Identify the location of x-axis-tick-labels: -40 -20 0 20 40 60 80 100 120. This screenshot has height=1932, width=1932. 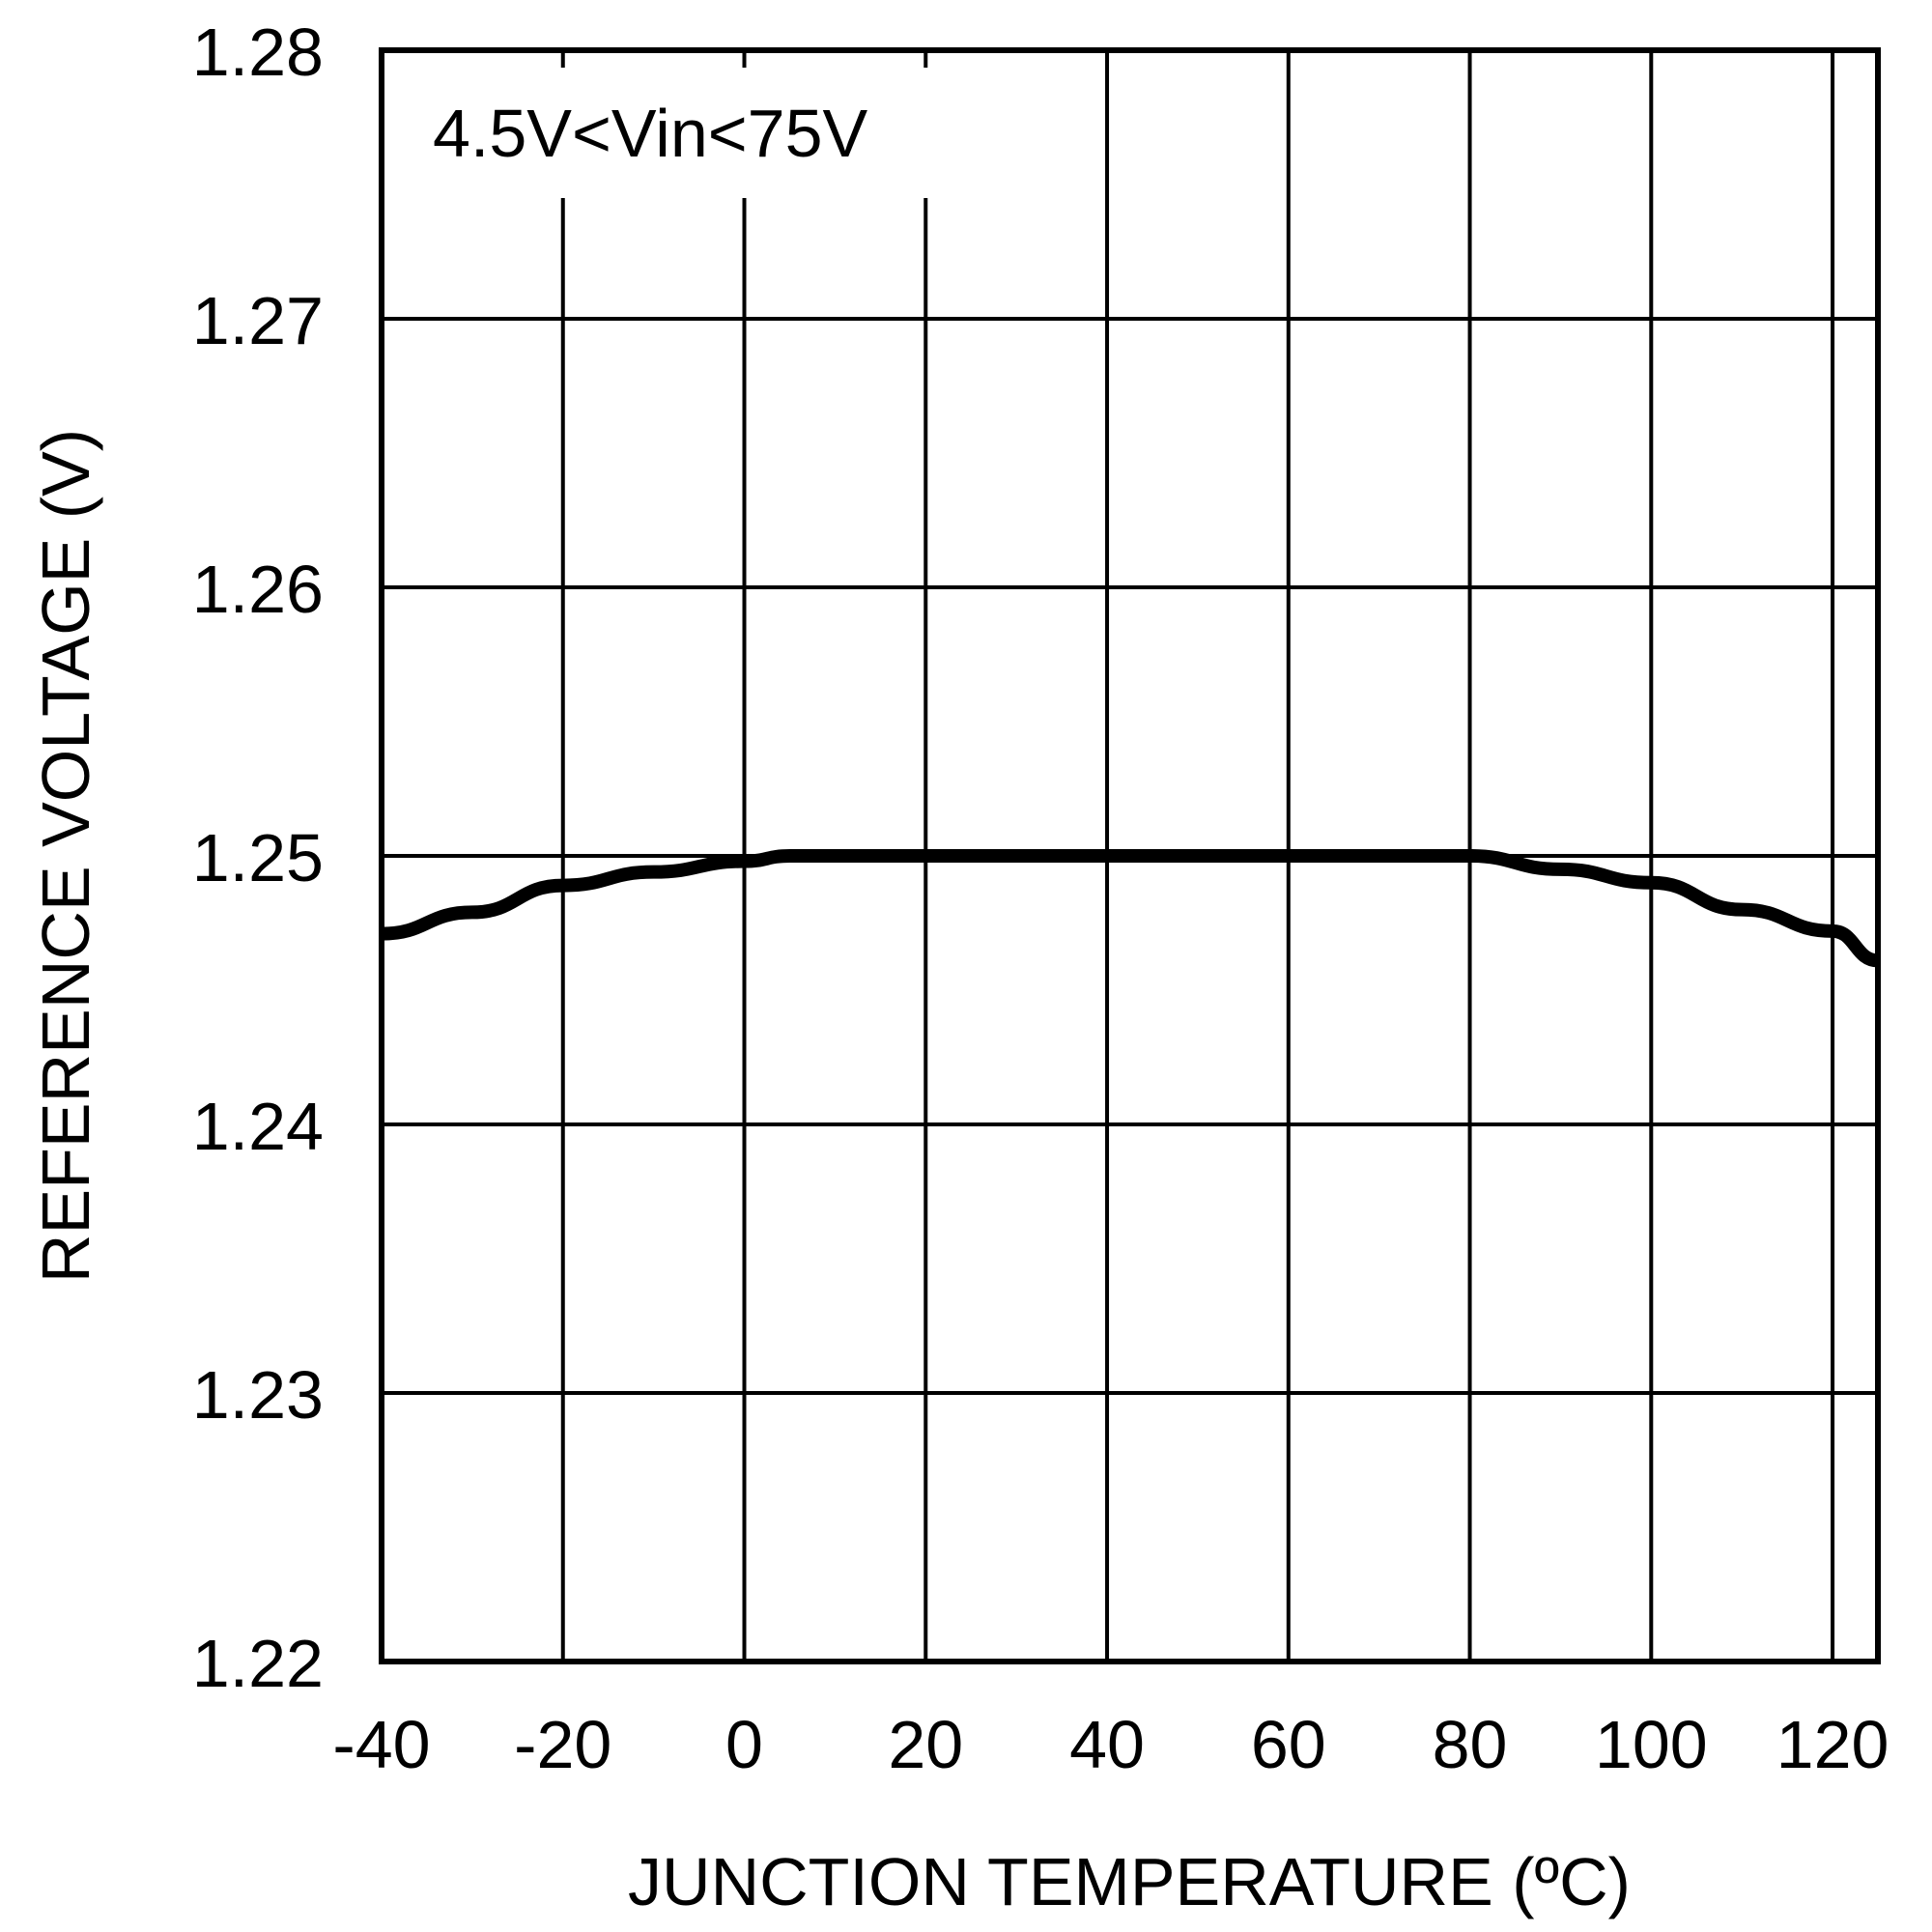
(1110, 1744).